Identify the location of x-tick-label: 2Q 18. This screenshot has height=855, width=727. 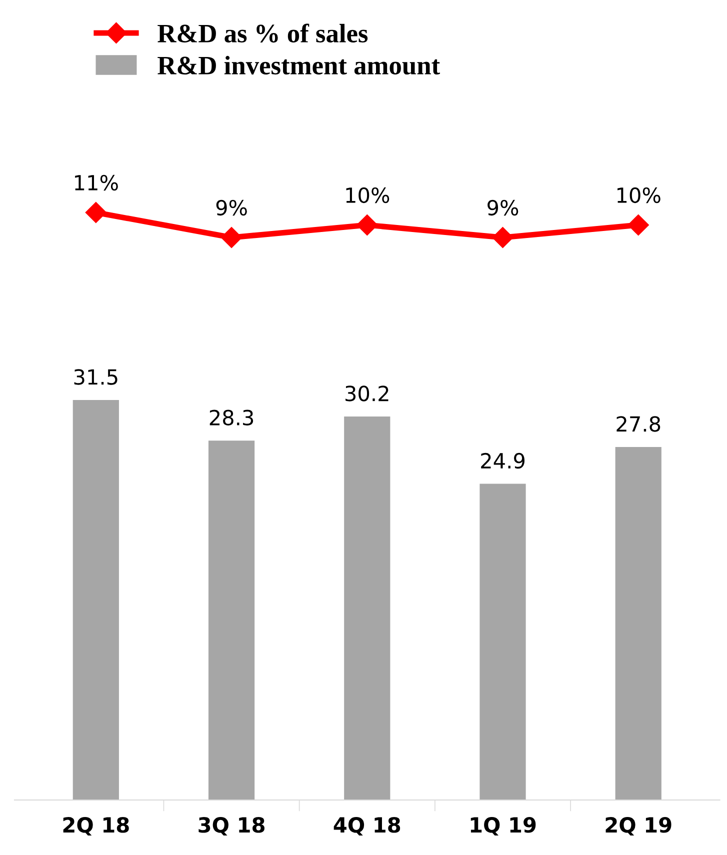
(96, 826).